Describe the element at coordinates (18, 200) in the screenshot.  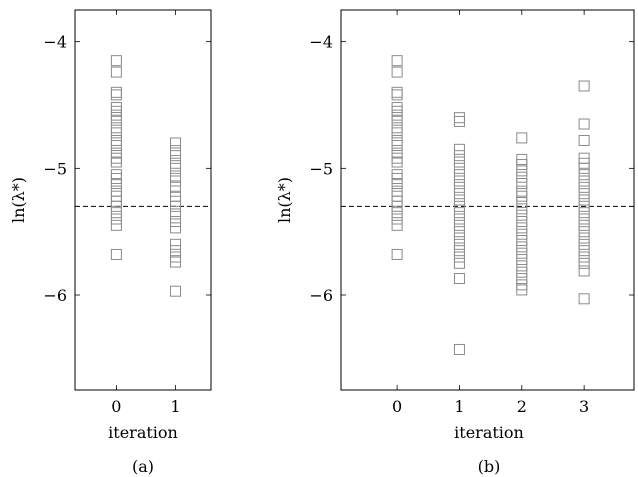
I see `y-axis-label-a: ln(λ*)` at that location.